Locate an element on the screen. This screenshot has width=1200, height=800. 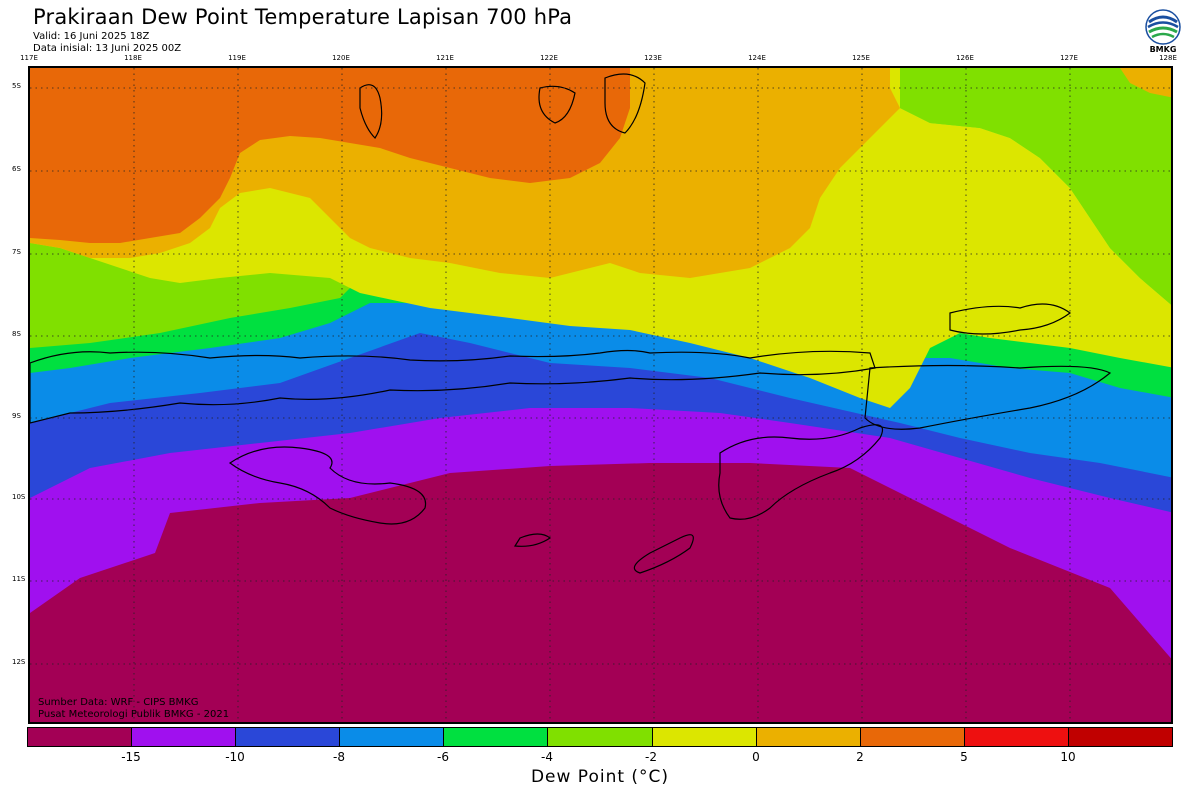
lon-label: 117E is located at coordinates (29, 58).